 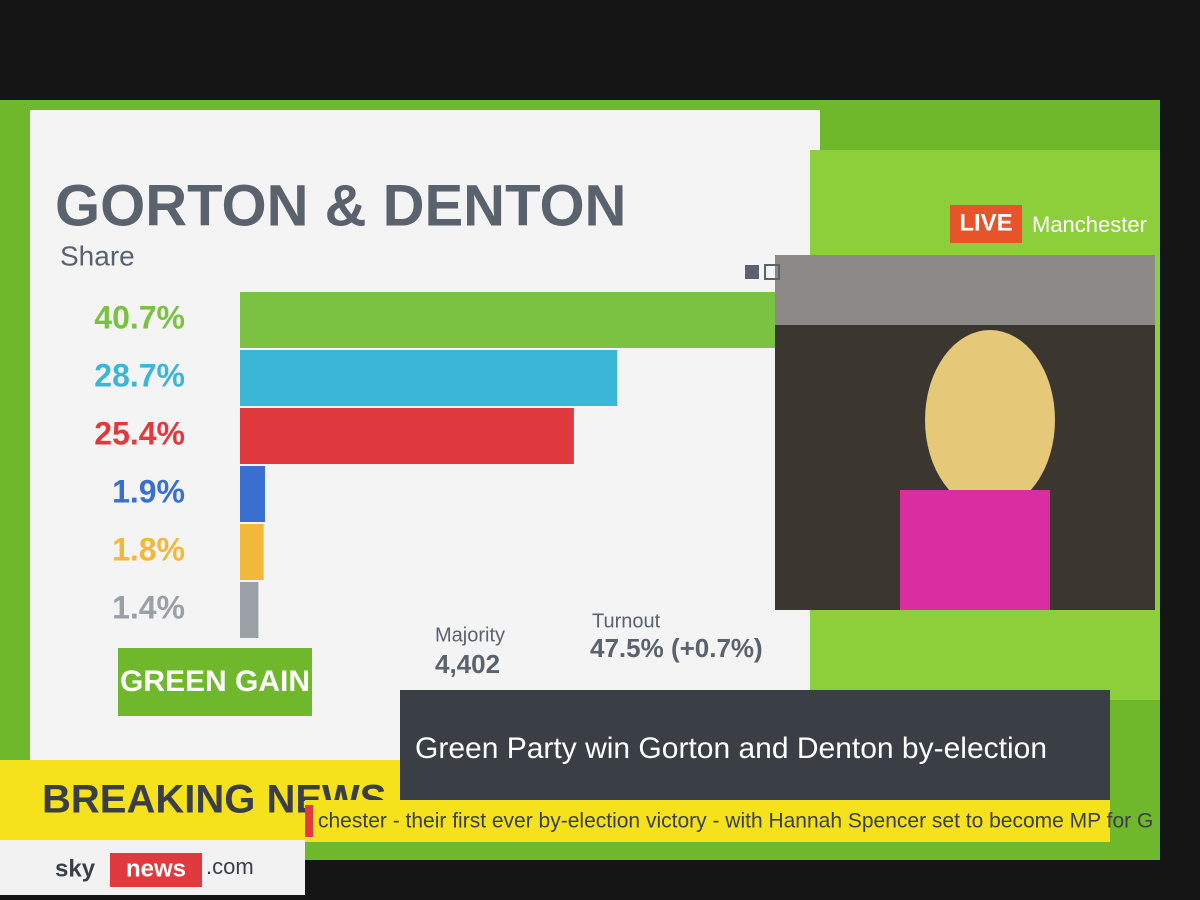 What do you see at coordinates (990, 420) in the screenshot?
I see `video-person` at bounding box center [990, 420].